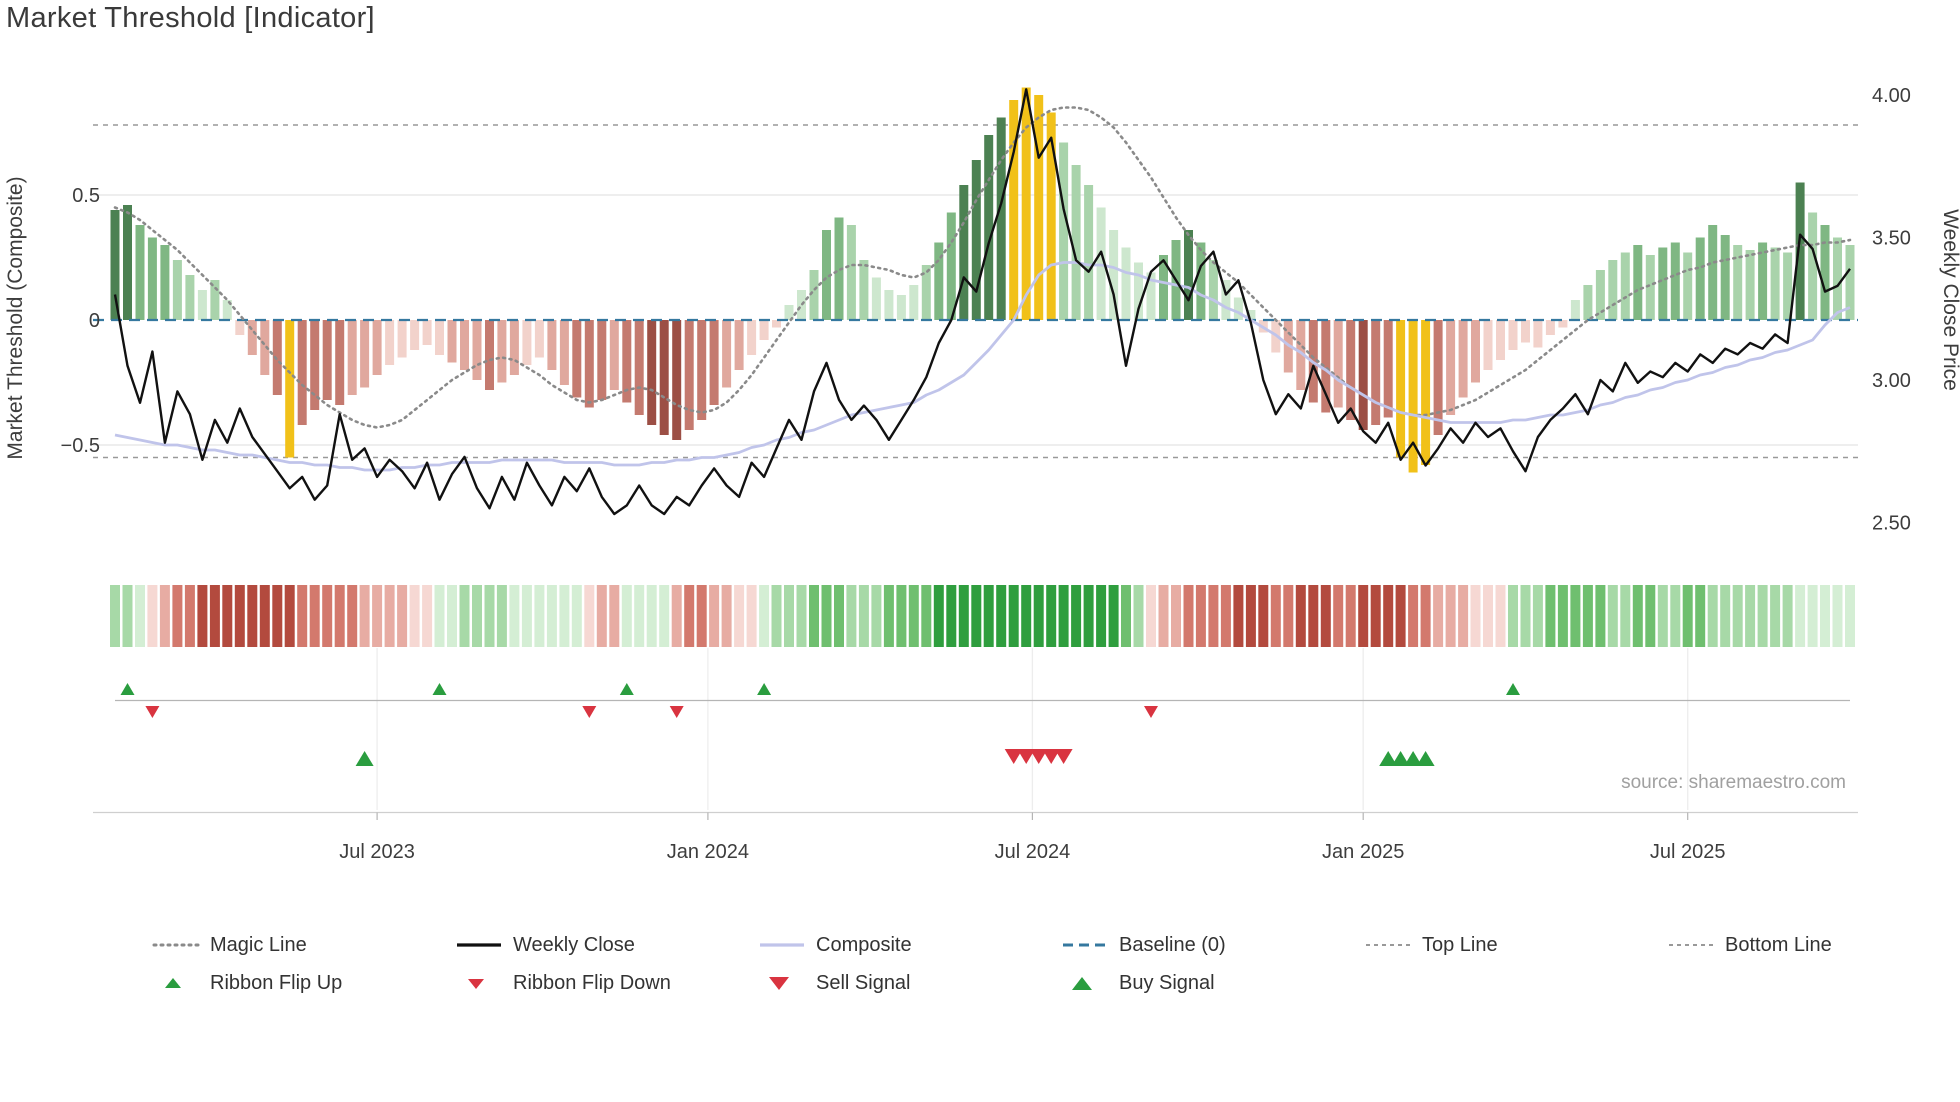 This screenshot has width=1960, height=1102. Describe the element at coordinates (86, 196) in the screenshot. I see `y-axis-tick-label: 0.5` at that location.